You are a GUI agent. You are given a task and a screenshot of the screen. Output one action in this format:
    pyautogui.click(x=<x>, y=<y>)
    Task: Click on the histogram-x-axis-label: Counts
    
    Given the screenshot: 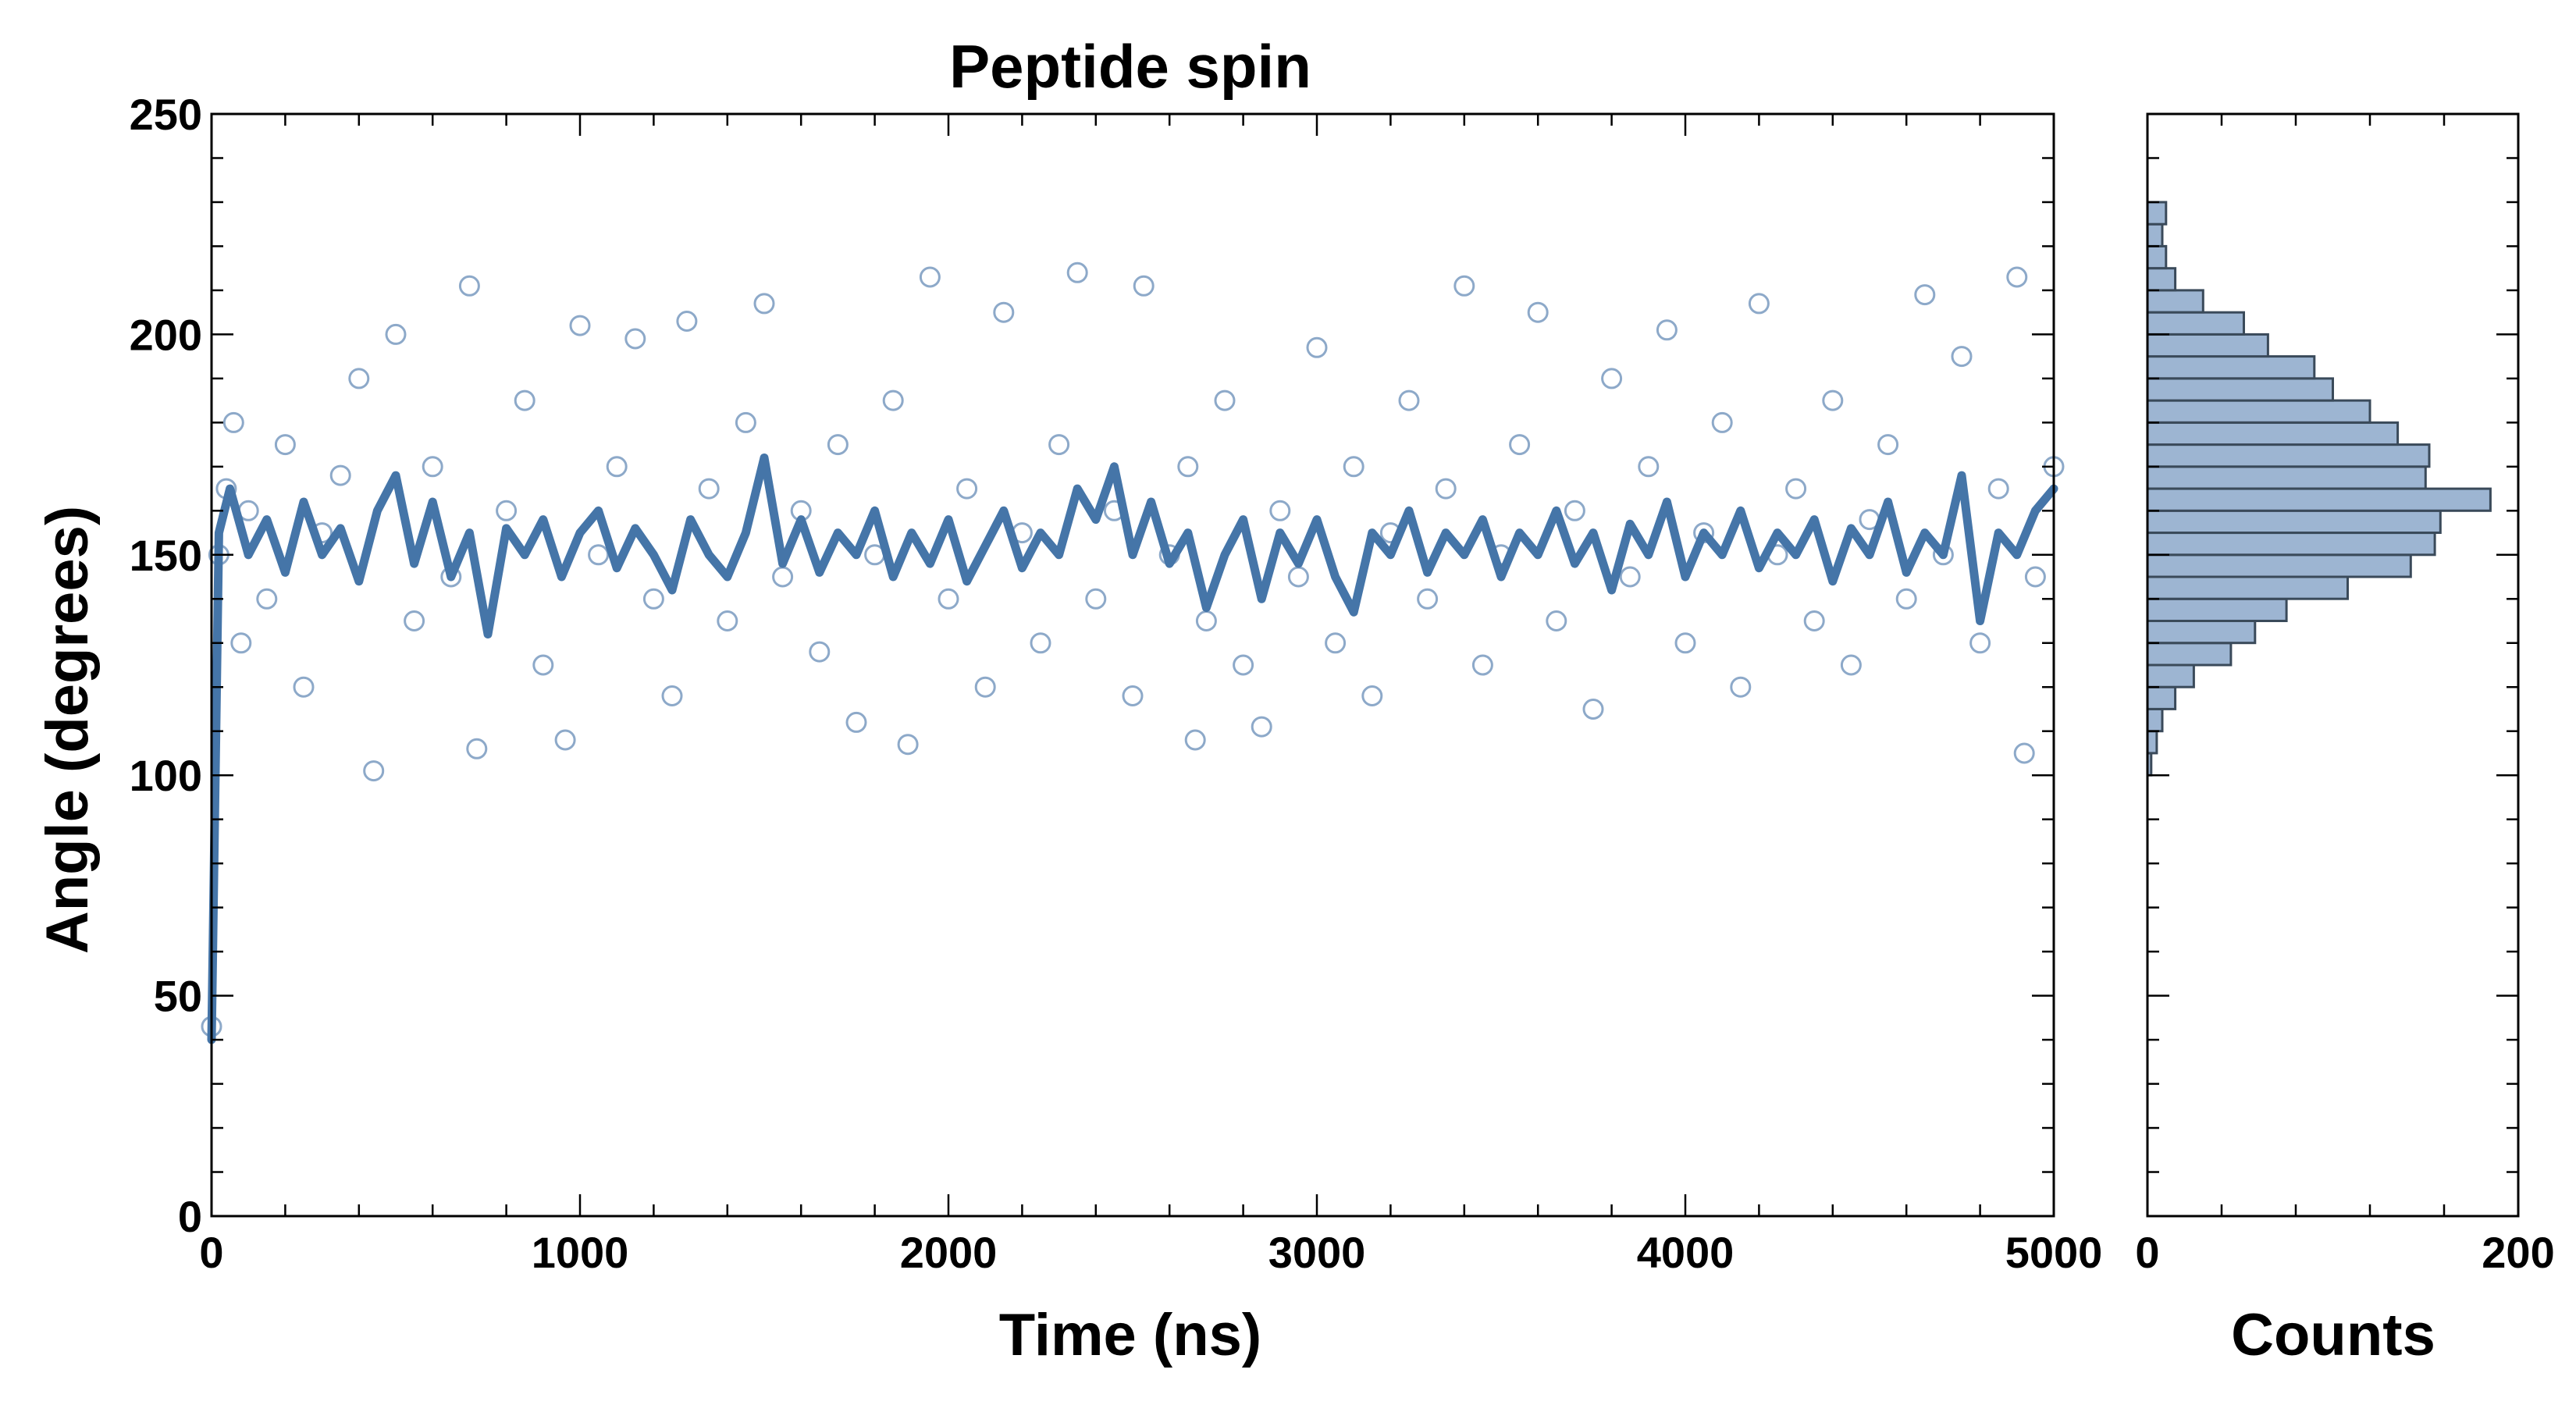 What is the action you would take?
    pyautogui.click(x=2333, y=1335)
    